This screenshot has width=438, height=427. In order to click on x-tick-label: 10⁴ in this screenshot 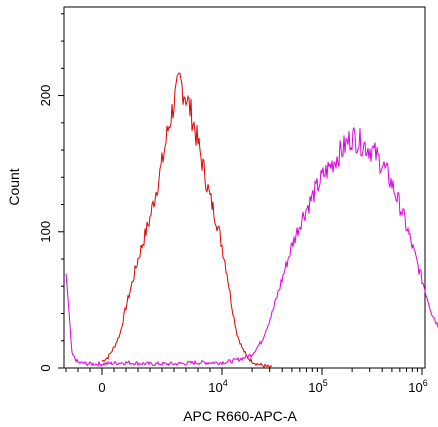, I will do `click(217, 386)`.